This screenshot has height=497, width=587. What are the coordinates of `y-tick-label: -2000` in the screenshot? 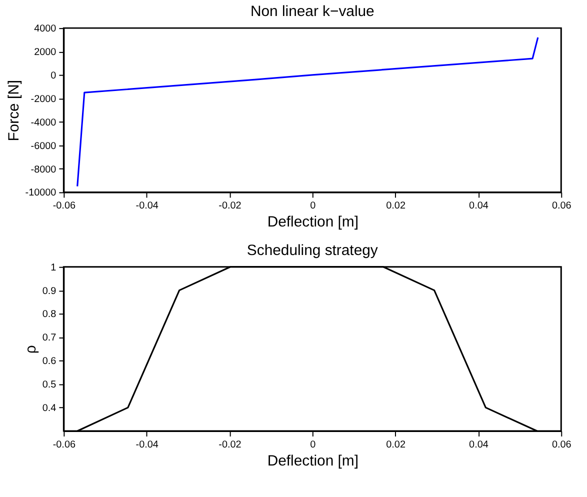 It's located at (43, 99).